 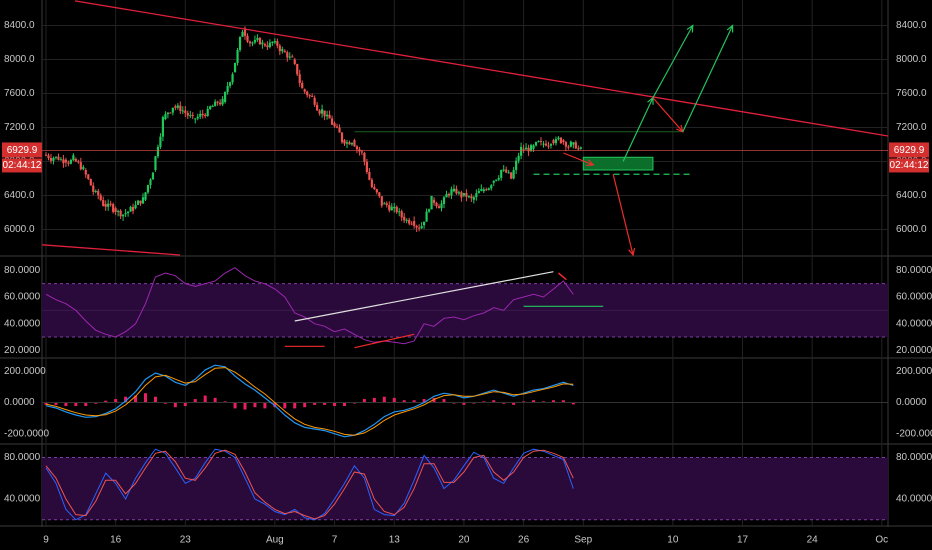 What do you see at coordinates (116, 540) in the screenshot?
I see `x-tick-label: 16` at bounding box center [116, 540].